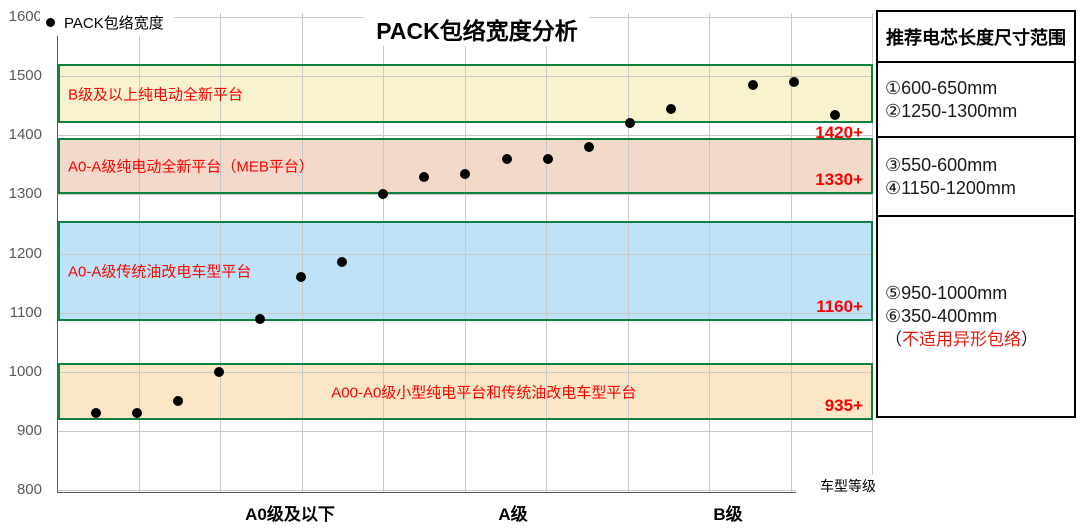 Image resolution: width=1083 pixels, height=528 pixels. What do you see at coordinates (1029, 339) in the screenshot?
I see `panel-note-paren: ）` at bounding box center [1029, 339].